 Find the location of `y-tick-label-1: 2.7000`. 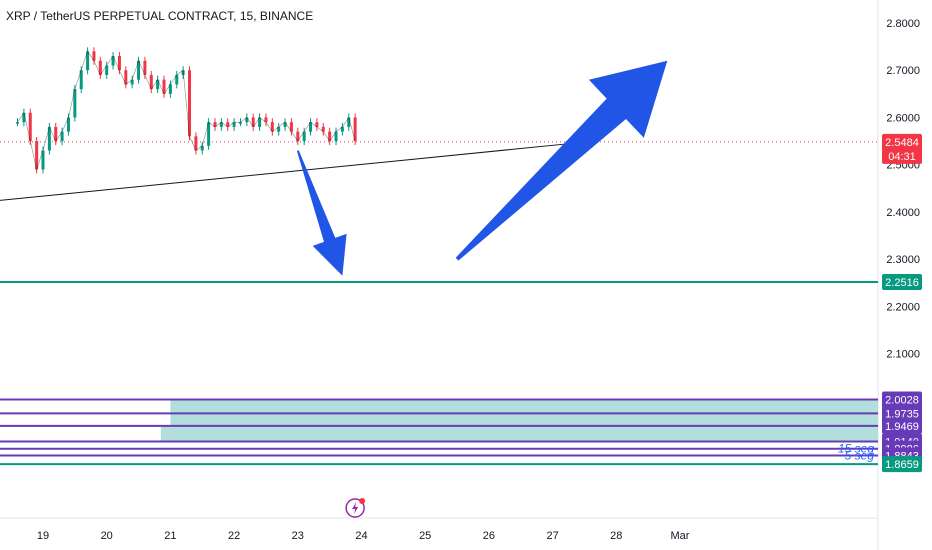

y-tick-label-1: 2.7000 is located at coordinates (903, 71).